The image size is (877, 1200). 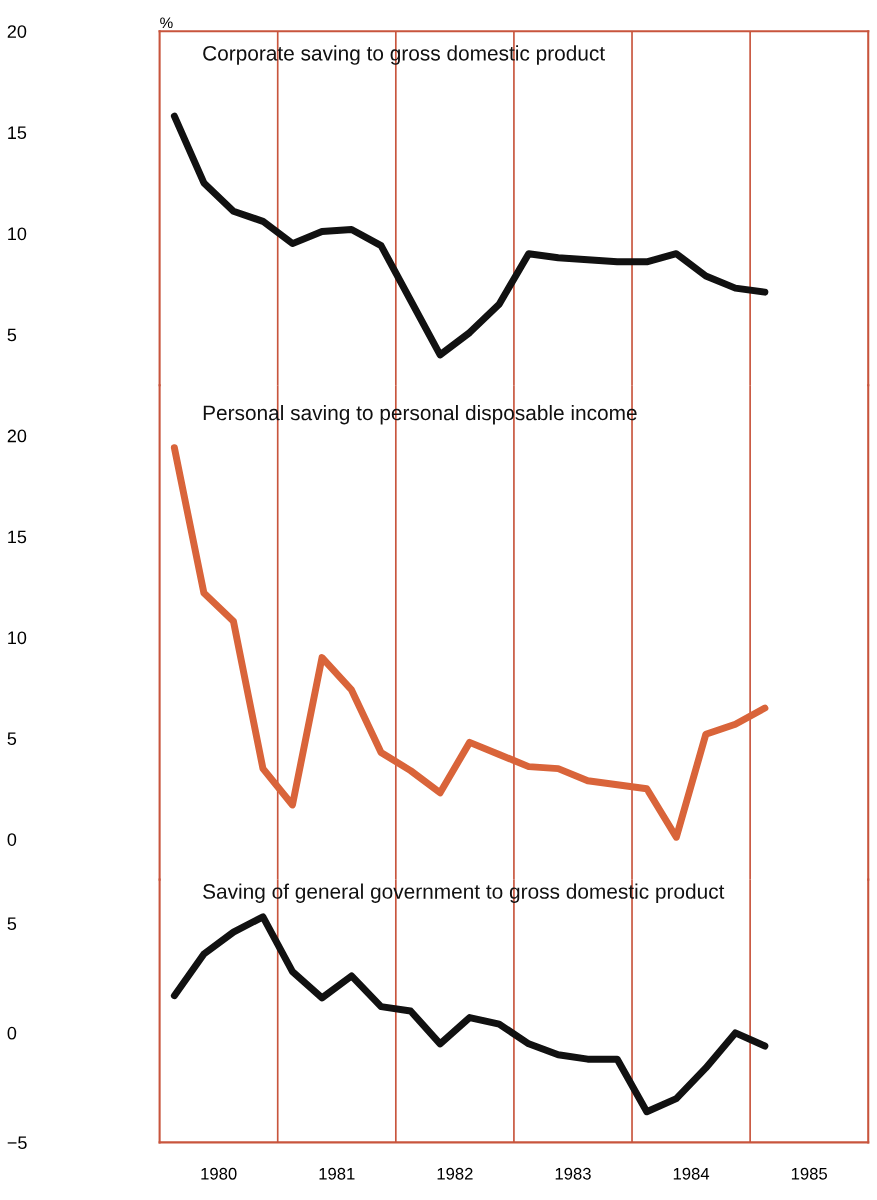 What do you see at coordinates (455, 1173) in the screenshot?
I see `x-tick-label: 1982` at bounding box center [455, 1173].